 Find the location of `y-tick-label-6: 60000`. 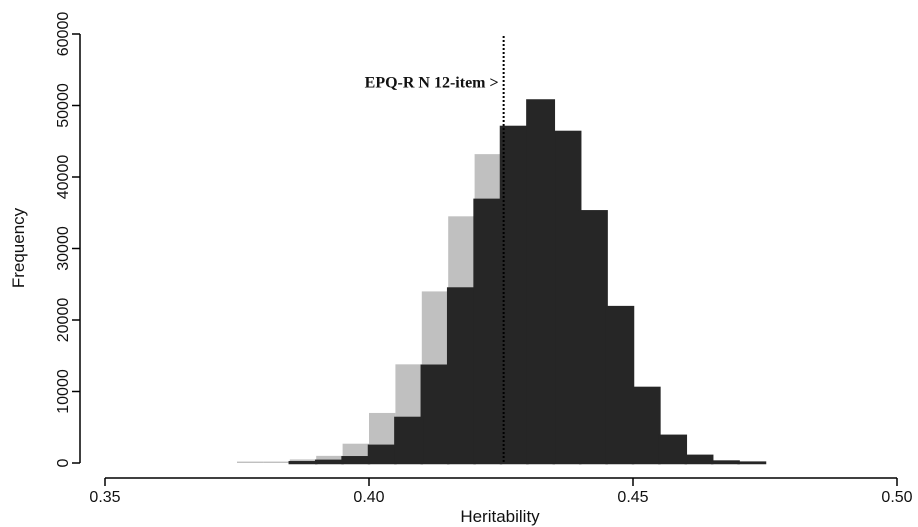

y-tick-label-6: 60000 is located at coordinates (63, 34).